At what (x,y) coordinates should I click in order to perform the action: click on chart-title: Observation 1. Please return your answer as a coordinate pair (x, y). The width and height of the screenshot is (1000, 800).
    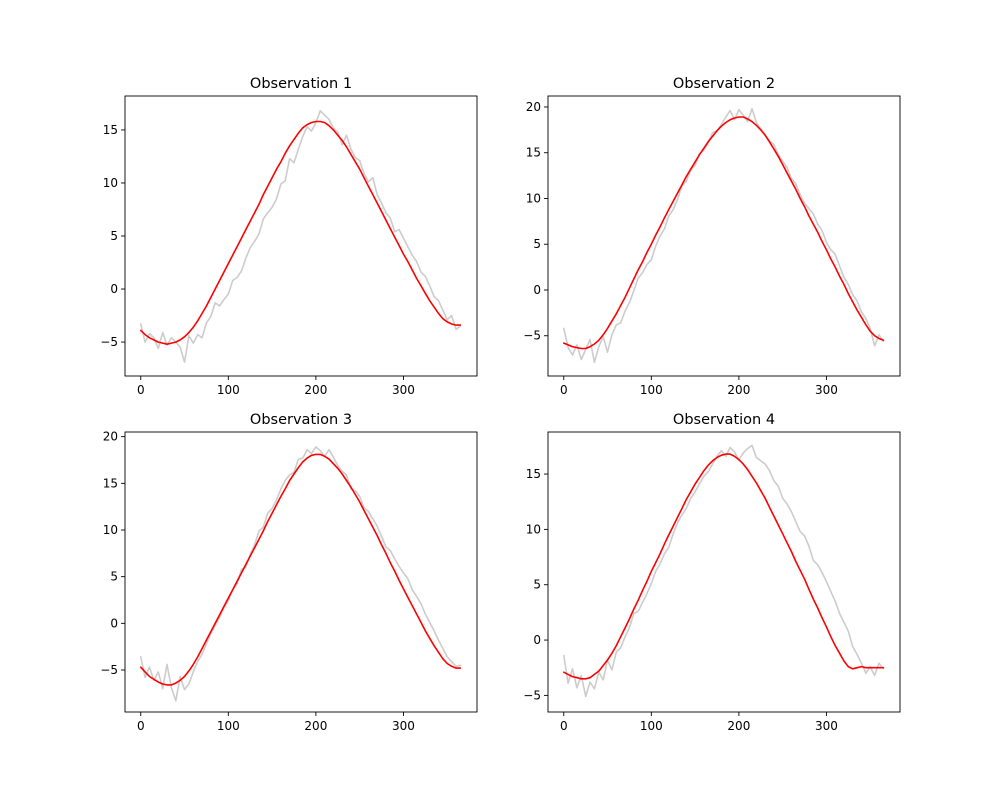
    Looking at the image, I should click on (301, 84).